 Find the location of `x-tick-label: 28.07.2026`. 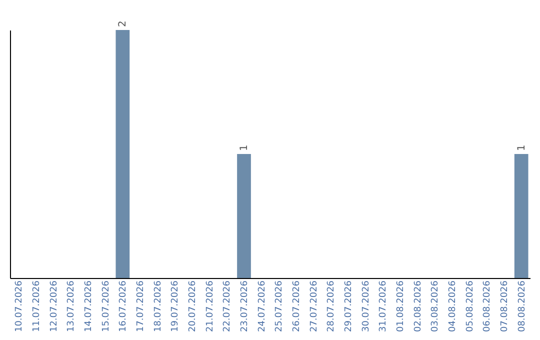

x-tick-label: 28.07.2026 is located at coordinates (331, 306).